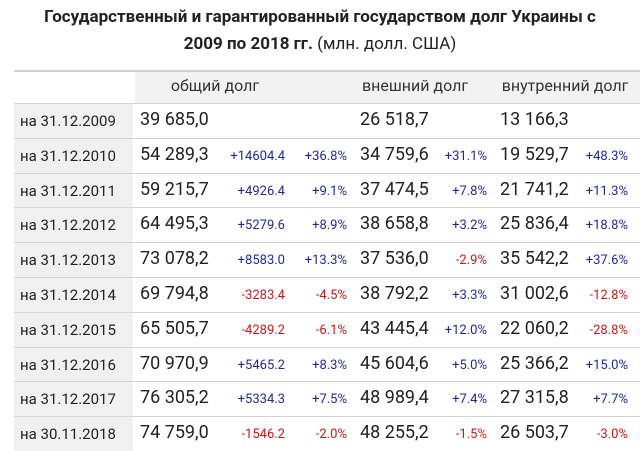  Describe the element at coordinates (534, 119) in the screenshot. I see `internal: 13 166,3` at that location.